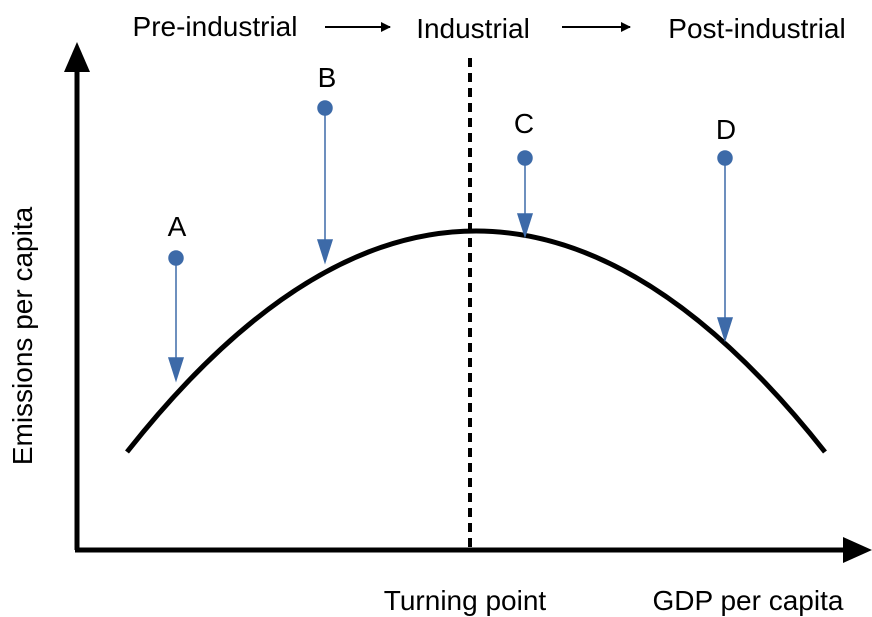  Describe the element at coordinates (22, 335) in the screenshot. I see `y-axis-label: Emissions per capita` at that location.